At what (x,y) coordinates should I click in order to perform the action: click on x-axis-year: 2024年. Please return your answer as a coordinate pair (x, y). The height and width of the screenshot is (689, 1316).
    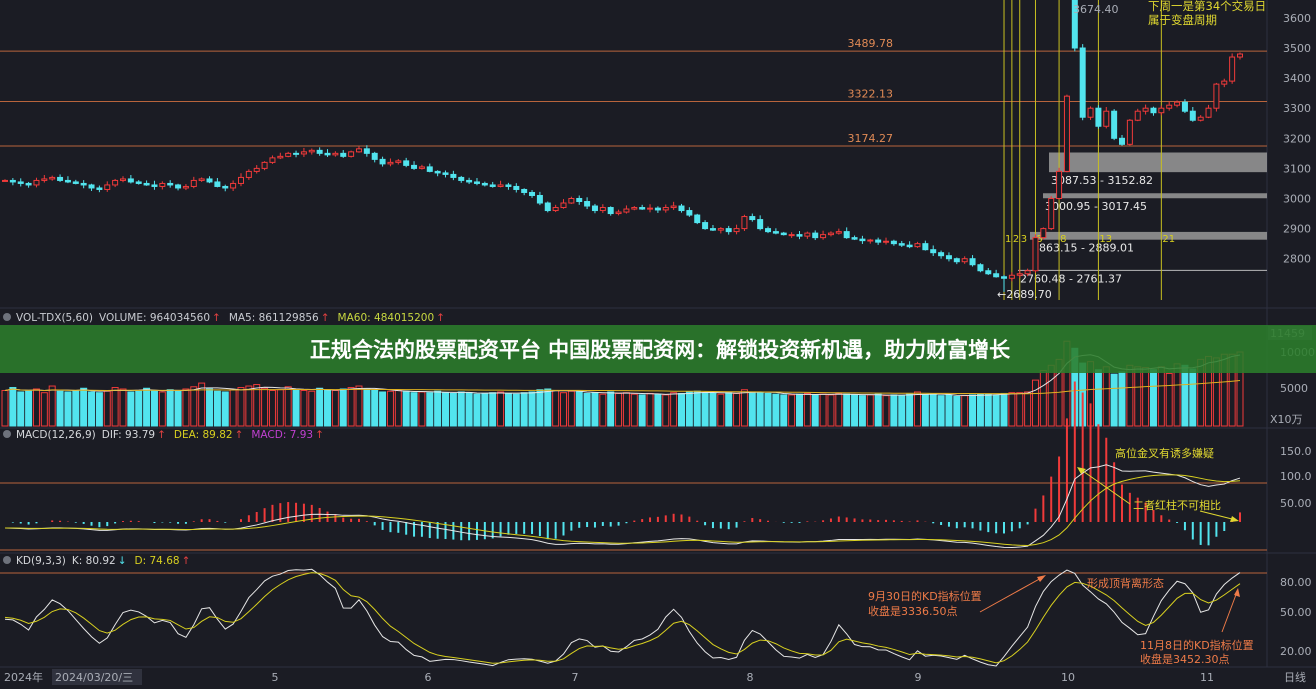
    Looking at the image, I should click on (23, 677).